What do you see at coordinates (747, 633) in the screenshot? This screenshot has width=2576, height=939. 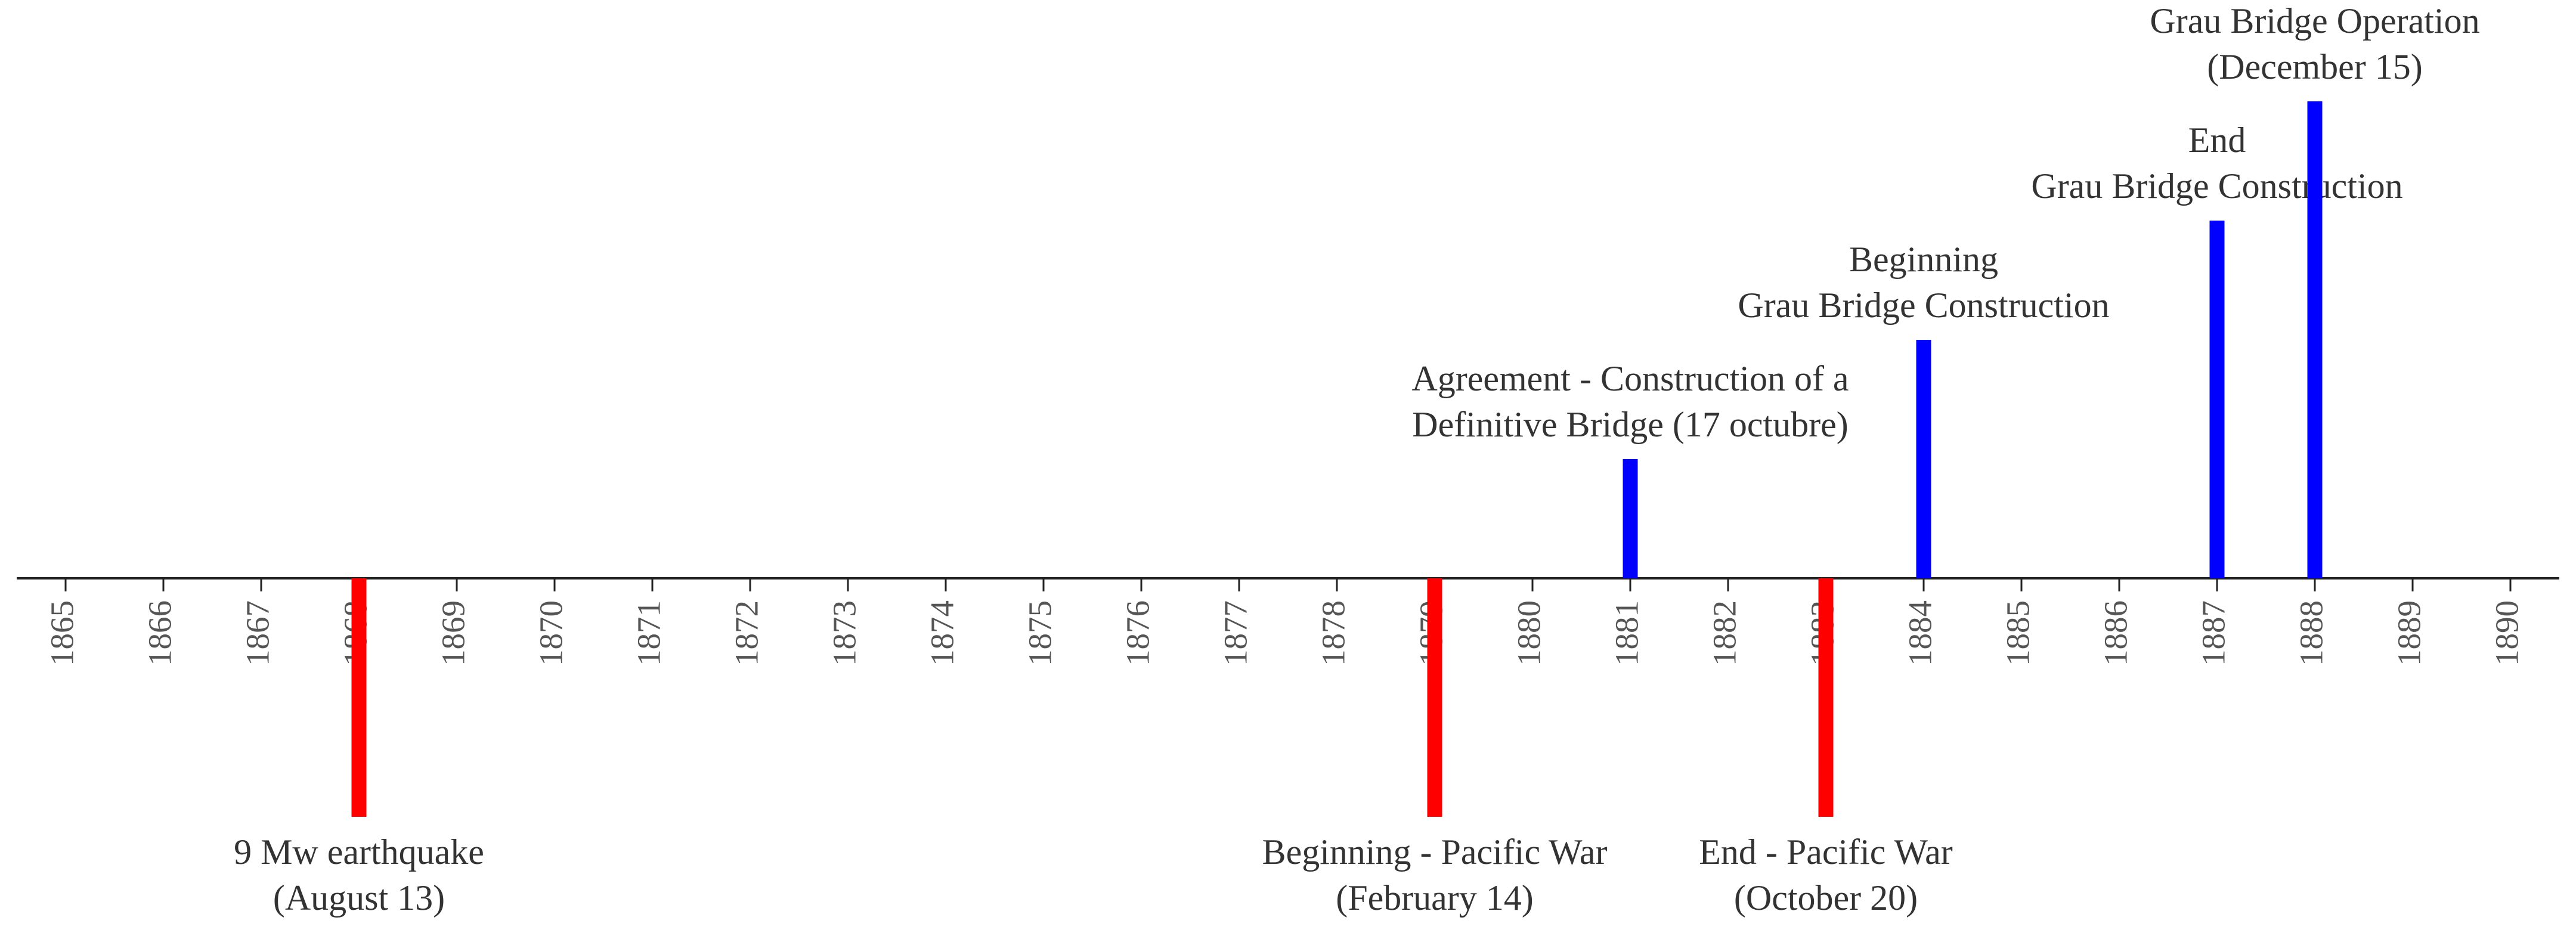 I see `x-tick-label: 1872` at bounding box center [747, 633].